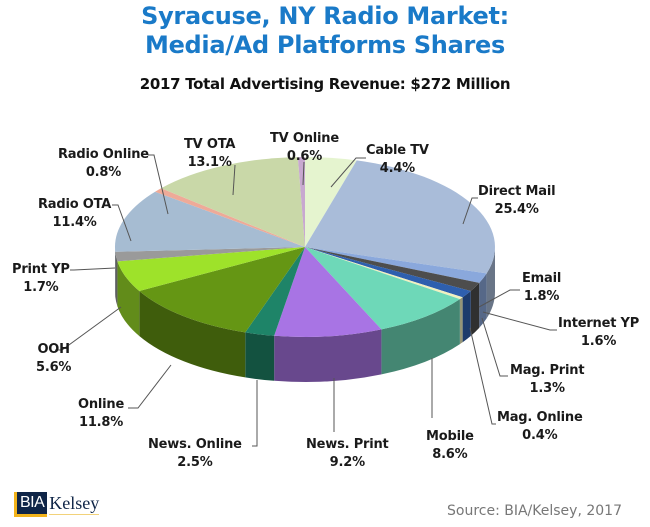 Image resolution: width=650 pixels, height=527 pixels. I want to click on label-value: 9.2%, so click(347, 462).